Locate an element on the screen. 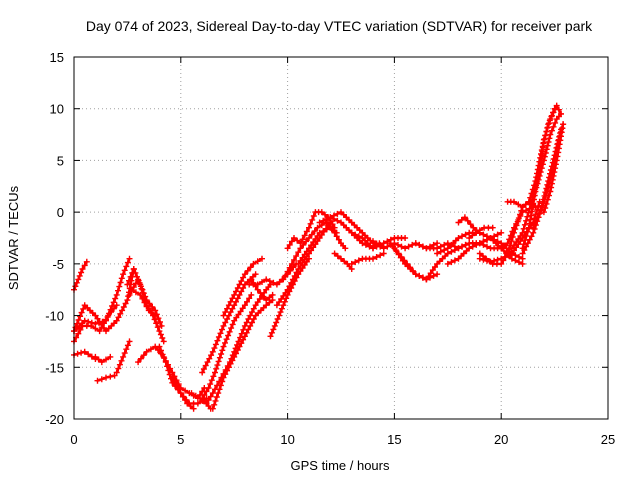  x-tick-label: 10 is located at coordinates (287, 439).